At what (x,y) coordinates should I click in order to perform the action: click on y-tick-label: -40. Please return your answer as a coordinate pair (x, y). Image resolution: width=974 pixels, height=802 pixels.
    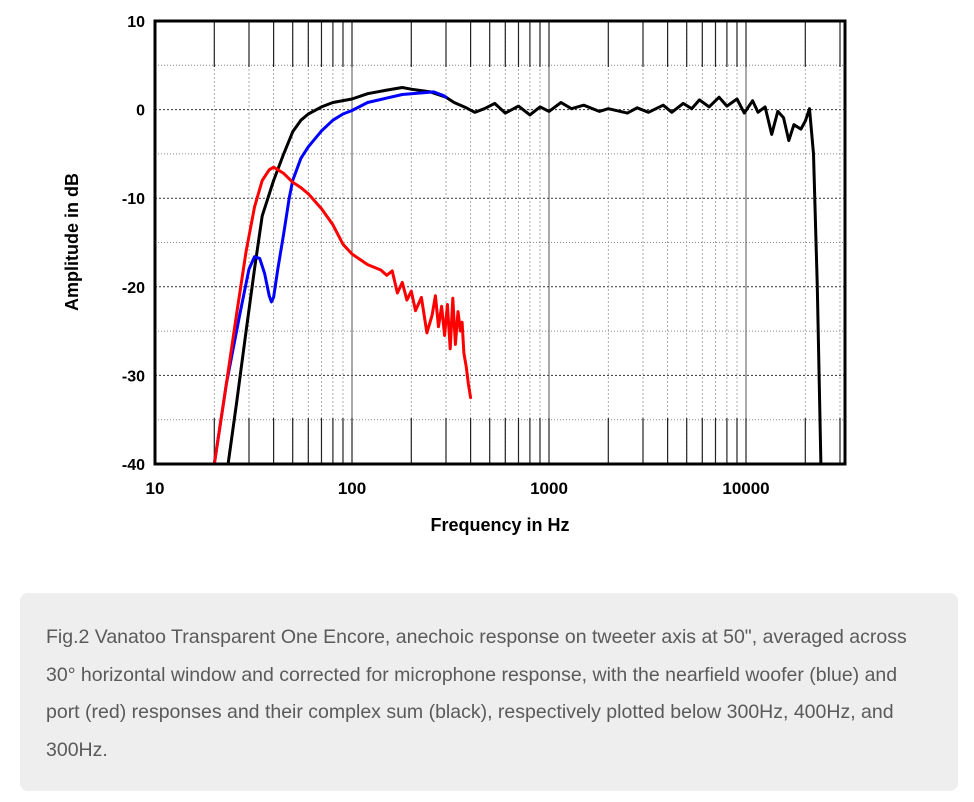
    Looking at the image, I should click on (133, 465).